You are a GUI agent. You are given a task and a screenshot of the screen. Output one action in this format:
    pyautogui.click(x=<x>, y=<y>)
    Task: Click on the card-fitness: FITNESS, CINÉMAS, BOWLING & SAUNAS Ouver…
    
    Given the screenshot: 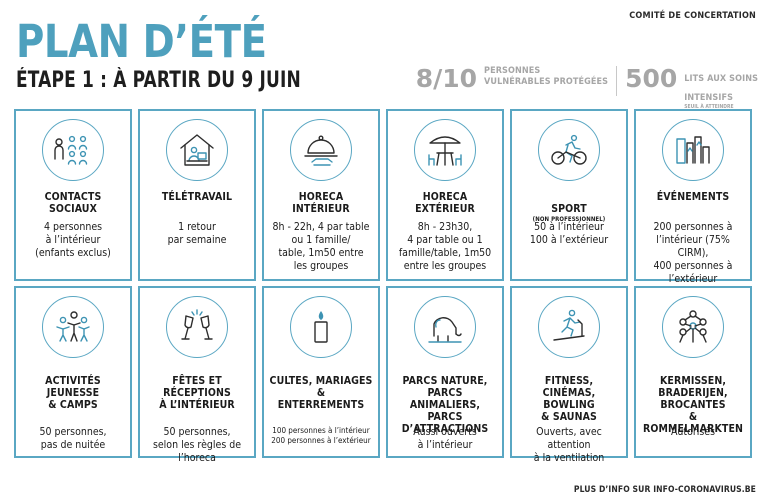 What is the action you would take?
    pyautogui.click(x=569, y=375)
    